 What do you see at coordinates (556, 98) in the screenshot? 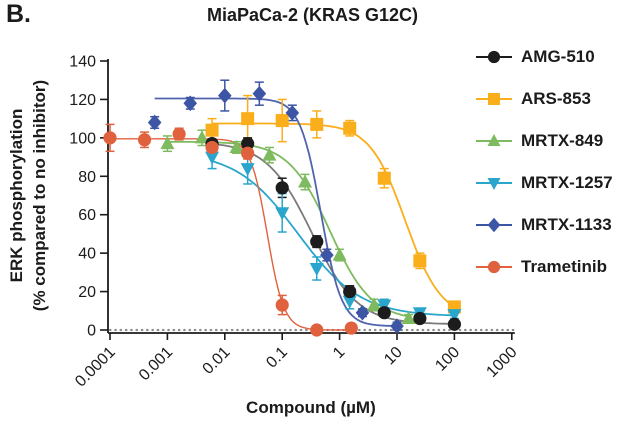
I see `legend-label: ARS-853` at bounding box center [556, 98].